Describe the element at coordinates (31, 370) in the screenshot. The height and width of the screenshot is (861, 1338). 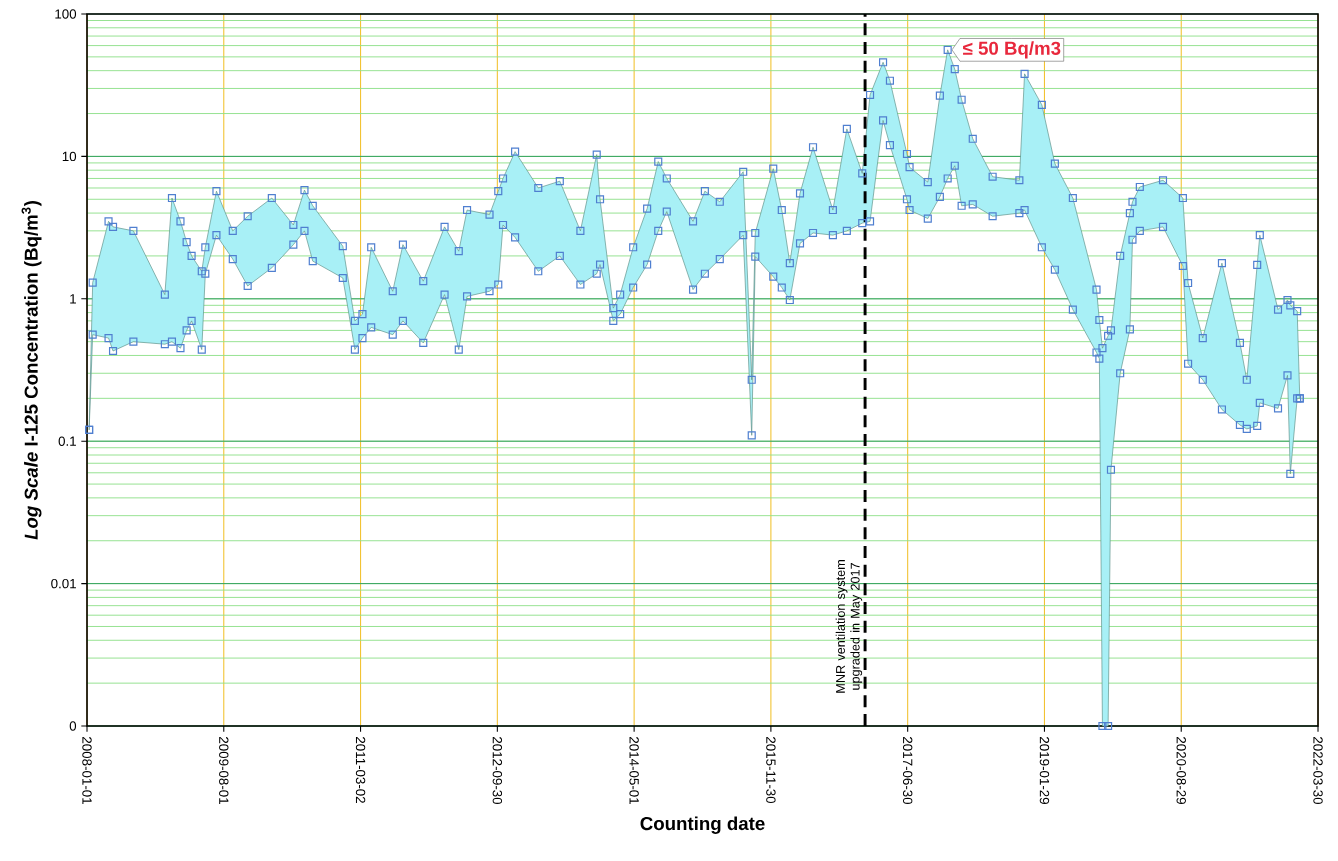
I see `y-axis-title: Log Scale I-125 Concentration (Bq/m$^{3}$)` at that location.